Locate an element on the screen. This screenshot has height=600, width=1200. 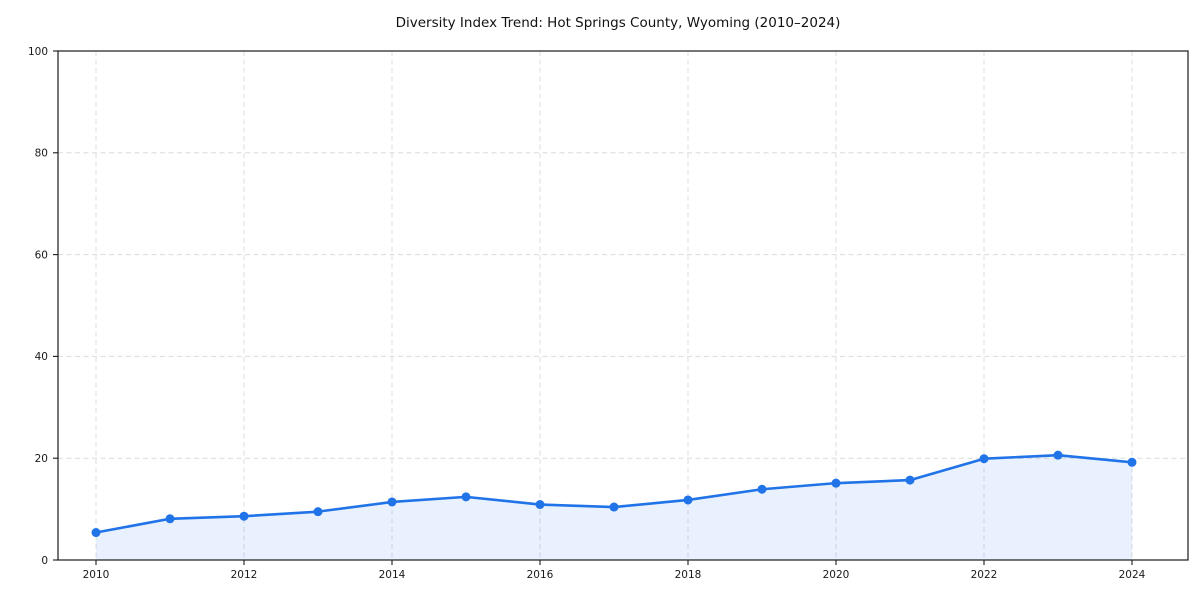
x-tick-label-2024: 2024 is located at coordinates (1132, 575).